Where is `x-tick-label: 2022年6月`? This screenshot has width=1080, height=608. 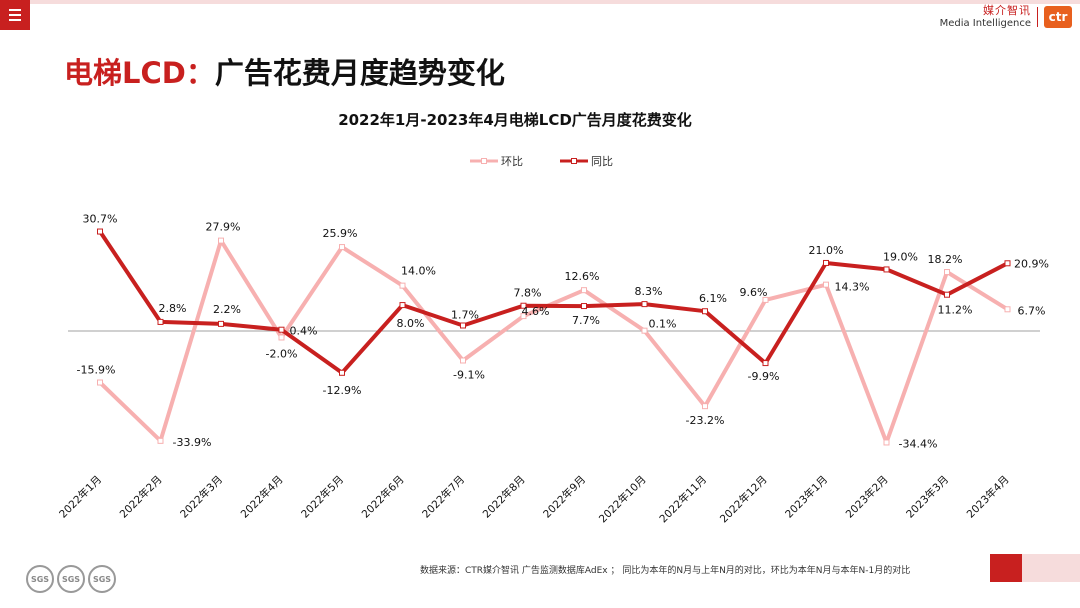 x-tick-label: 2022年6月 is located at coordinates (383, 497).